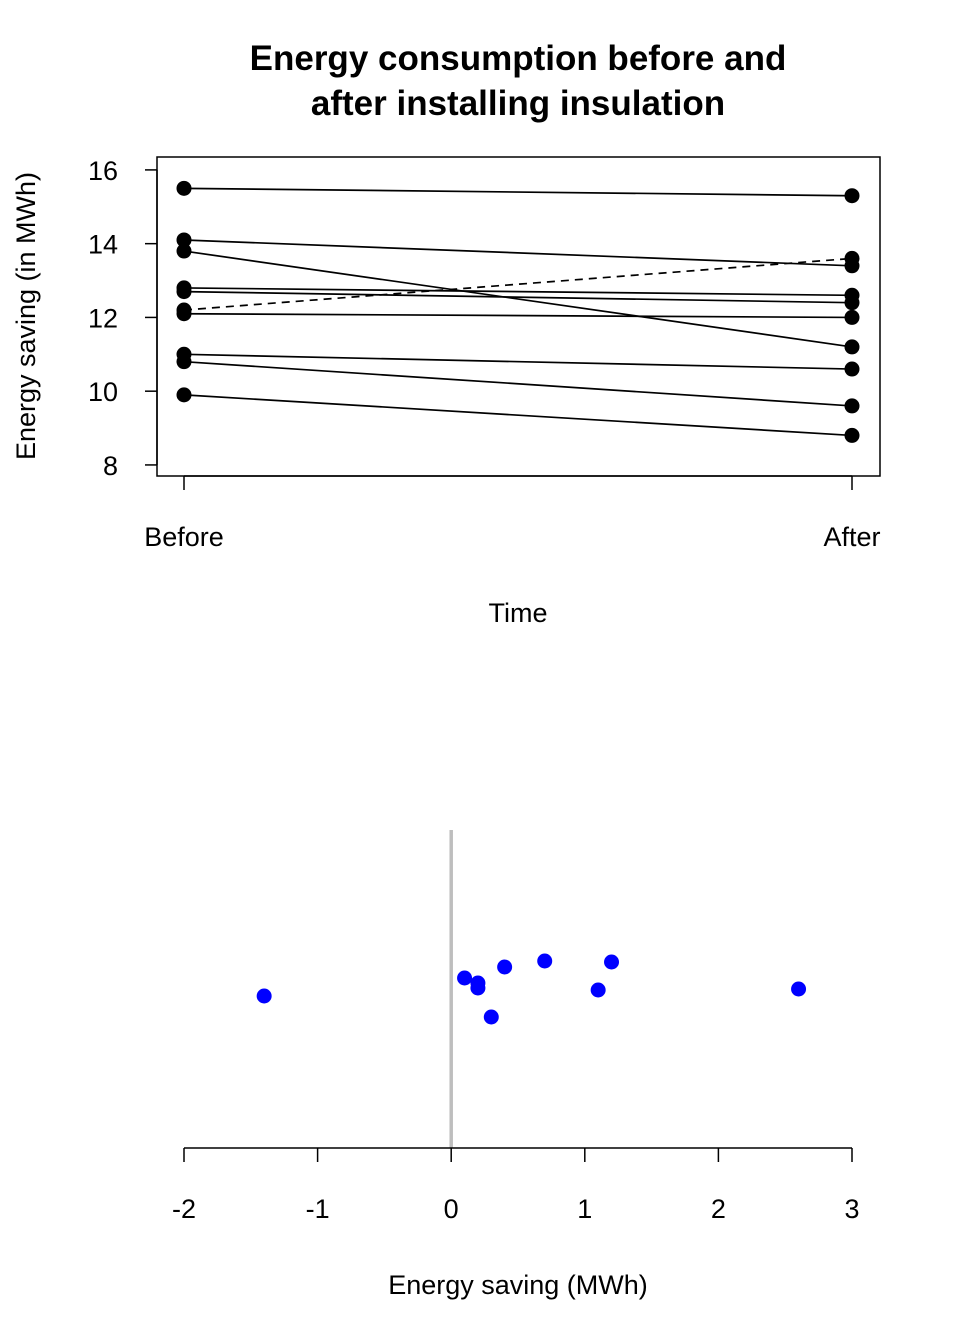 The height and width of the screenshot is (1344, 960). Describe the element at coordinates (26, 316) in the screenshot. I see `y-axis-label: Energy saving (in MWh)` at that location.